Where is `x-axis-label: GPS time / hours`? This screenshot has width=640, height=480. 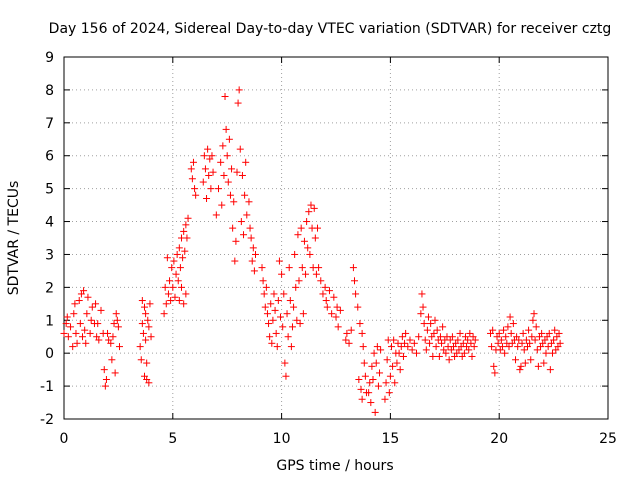
x-axis-label: GPS time / hours is located at coordinates (334, 466).